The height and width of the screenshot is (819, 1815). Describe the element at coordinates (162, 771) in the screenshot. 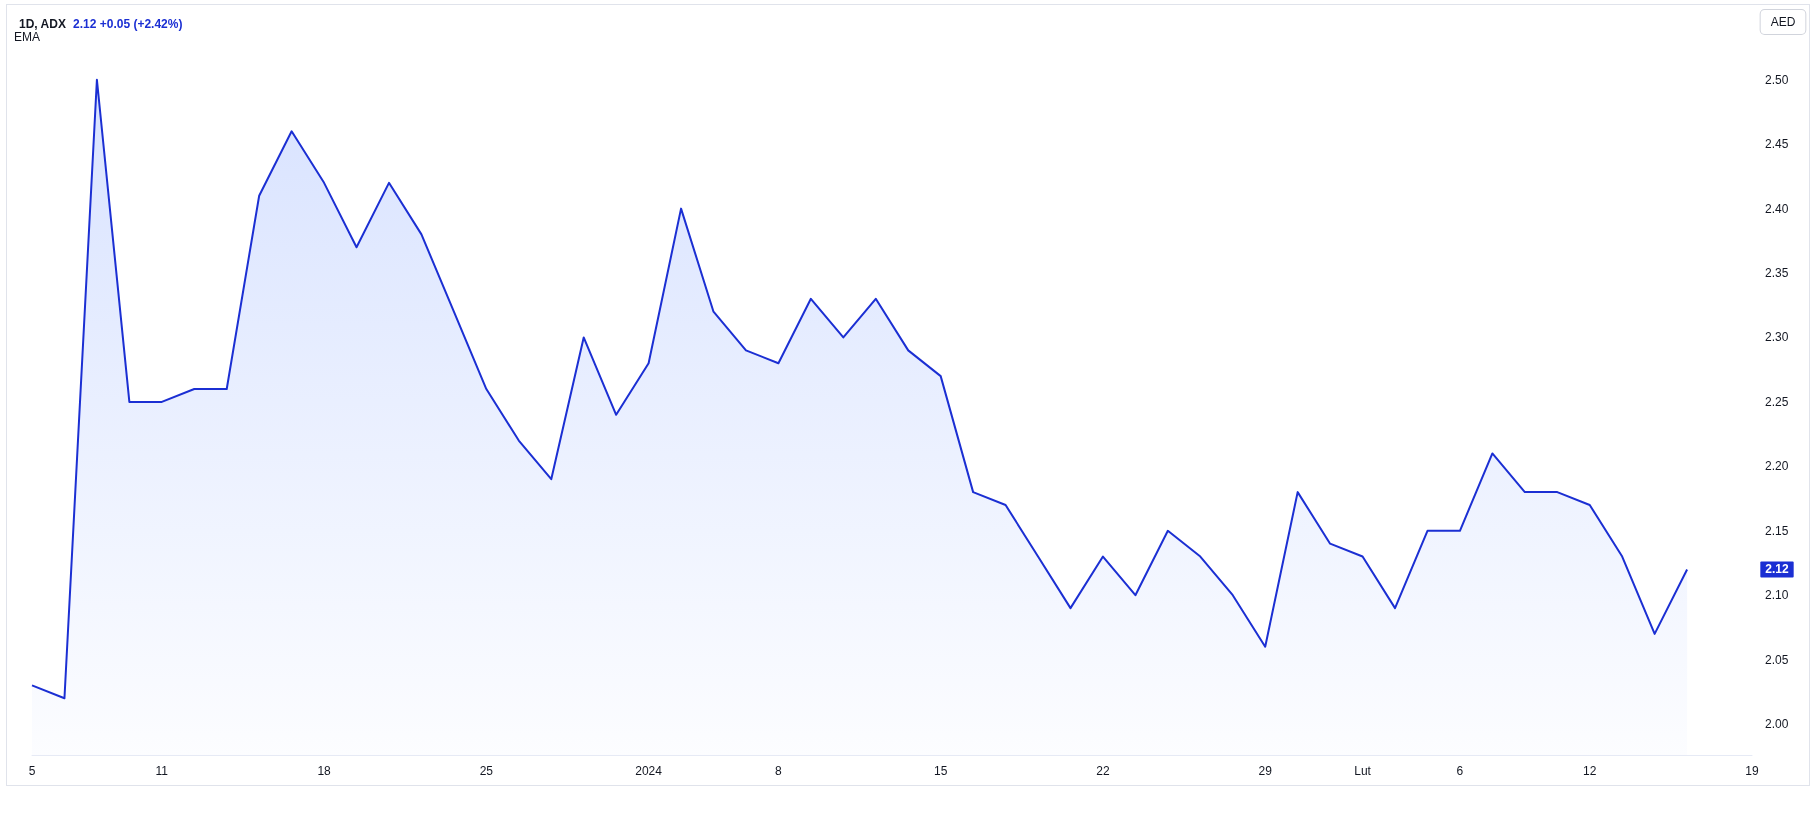

I see `x-tick-label: 11` at that location.